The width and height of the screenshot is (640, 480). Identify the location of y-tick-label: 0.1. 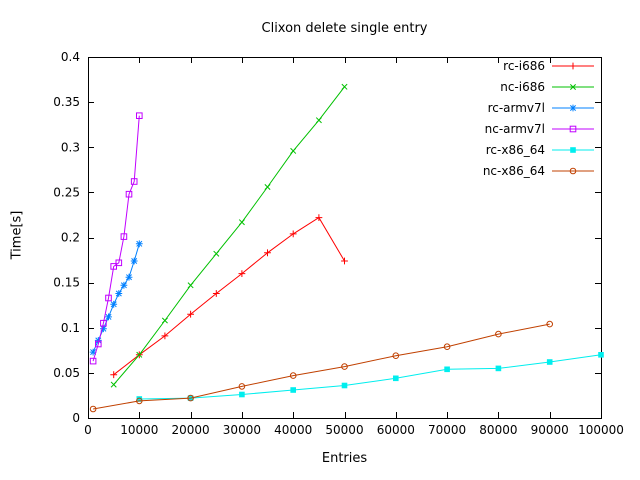
(70, 328).